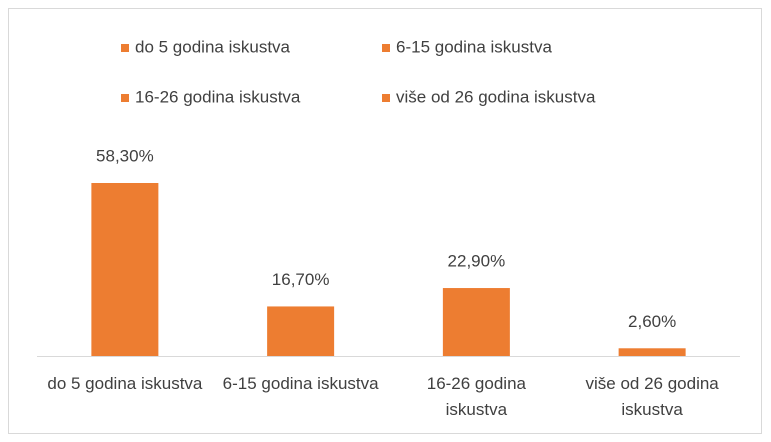 The height and width of the screenshot is (442, 771). I want to click on x-tick-label: više od 26 godina iskustva, so click(652, 396).